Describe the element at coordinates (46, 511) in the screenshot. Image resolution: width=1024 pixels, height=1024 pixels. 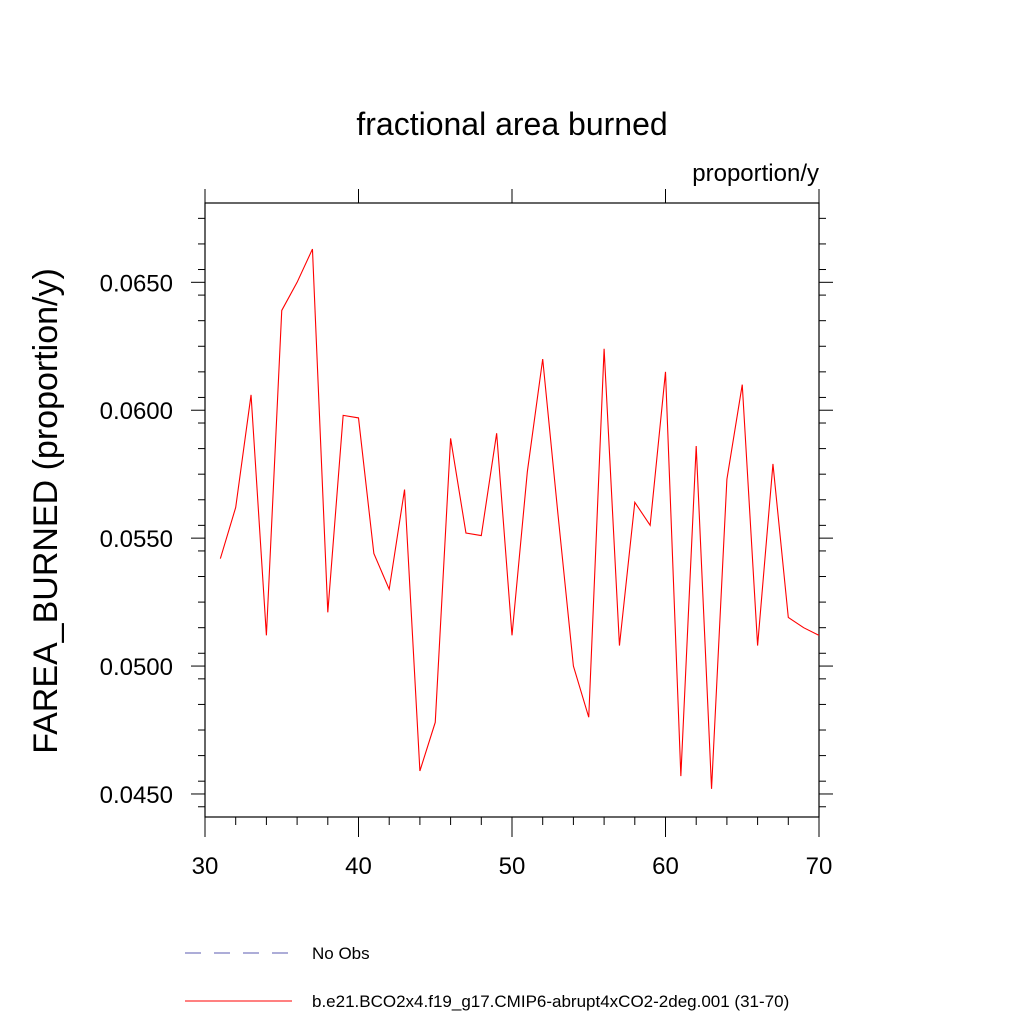
I see `y-axis-label: FAREA_BURNED (proportion/y)` at that location.